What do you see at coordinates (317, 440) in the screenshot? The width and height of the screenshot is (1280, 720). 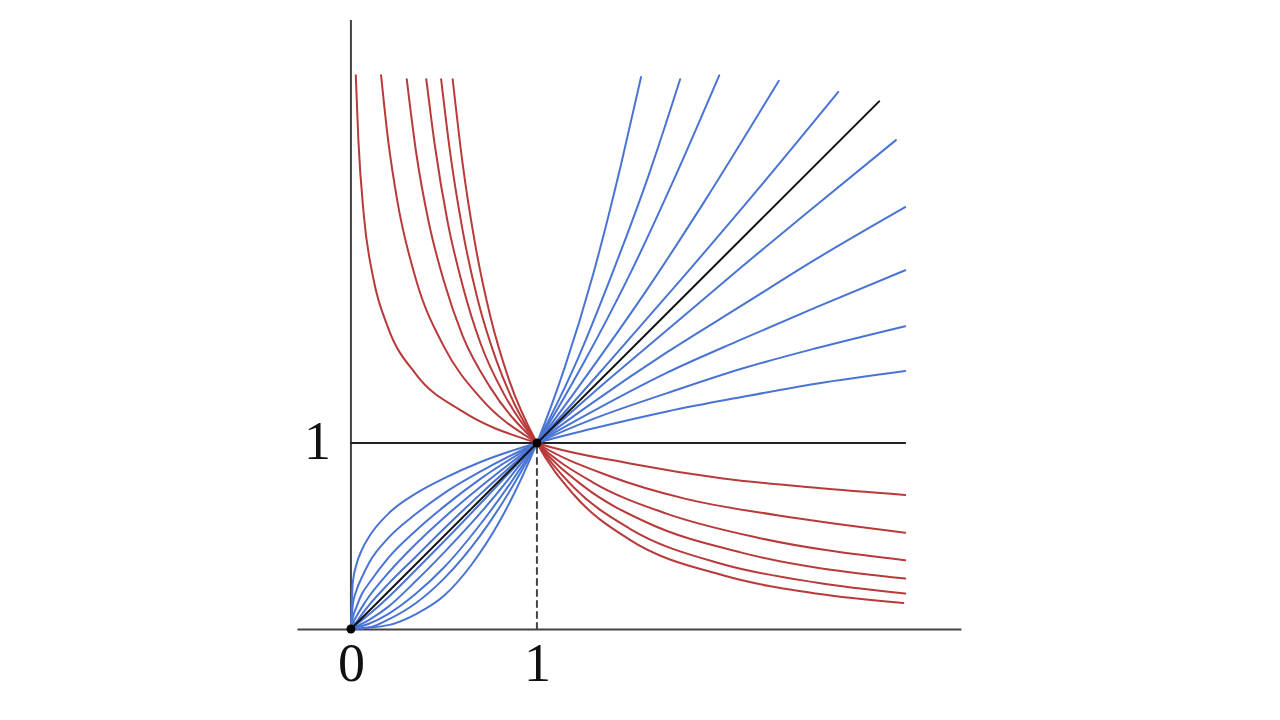 I see `annotation: 1` at bounding box center [317, 440].